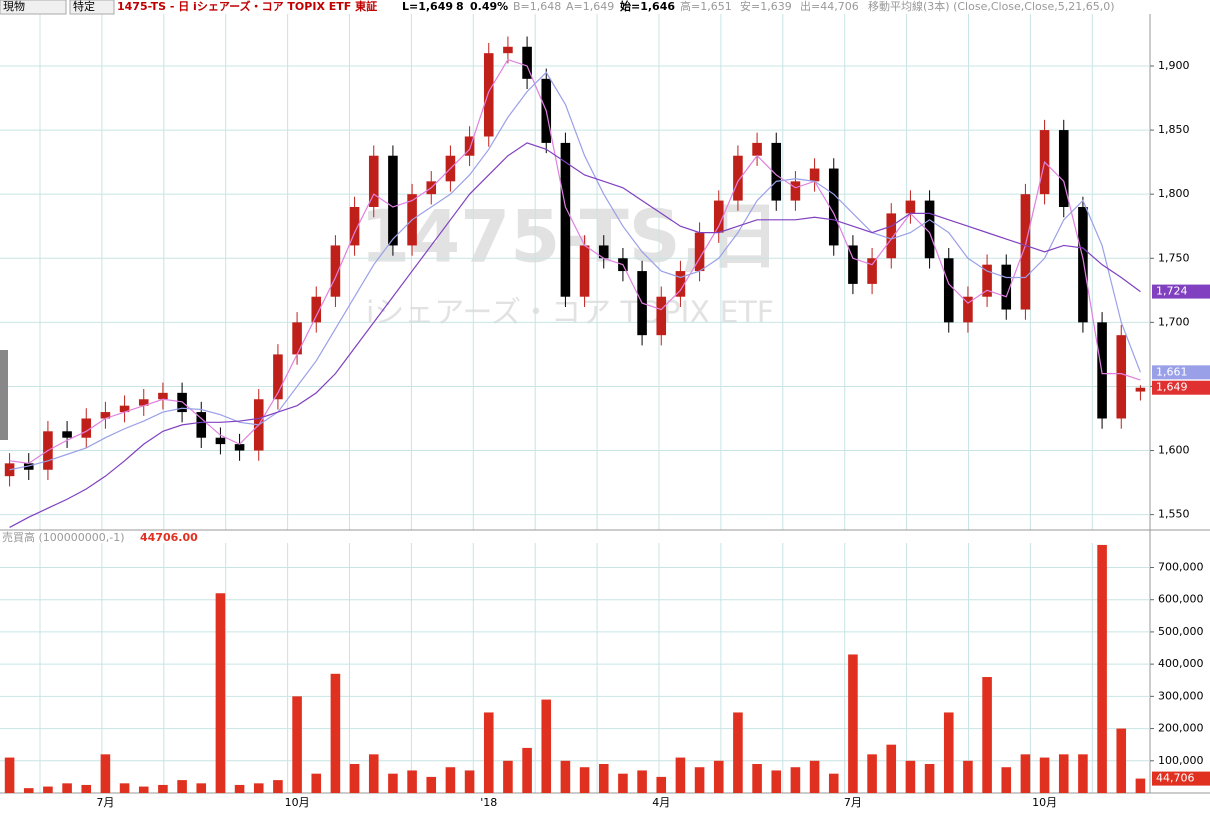 The width and height of the screenshot is (1210, 814). Describe the element at coordinates (1174, 257) in the screenshot. I see `y-tick-label: 1,750` at that location.